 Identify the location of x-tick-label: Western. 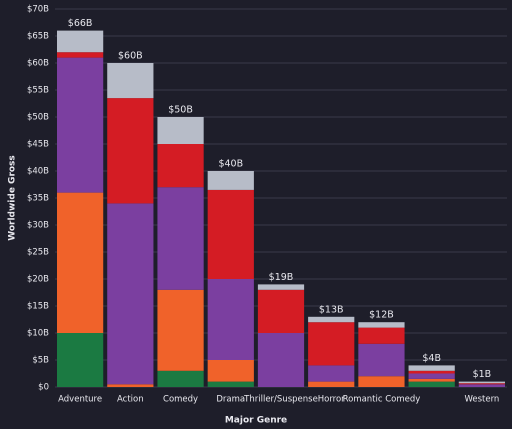
(481, 400).